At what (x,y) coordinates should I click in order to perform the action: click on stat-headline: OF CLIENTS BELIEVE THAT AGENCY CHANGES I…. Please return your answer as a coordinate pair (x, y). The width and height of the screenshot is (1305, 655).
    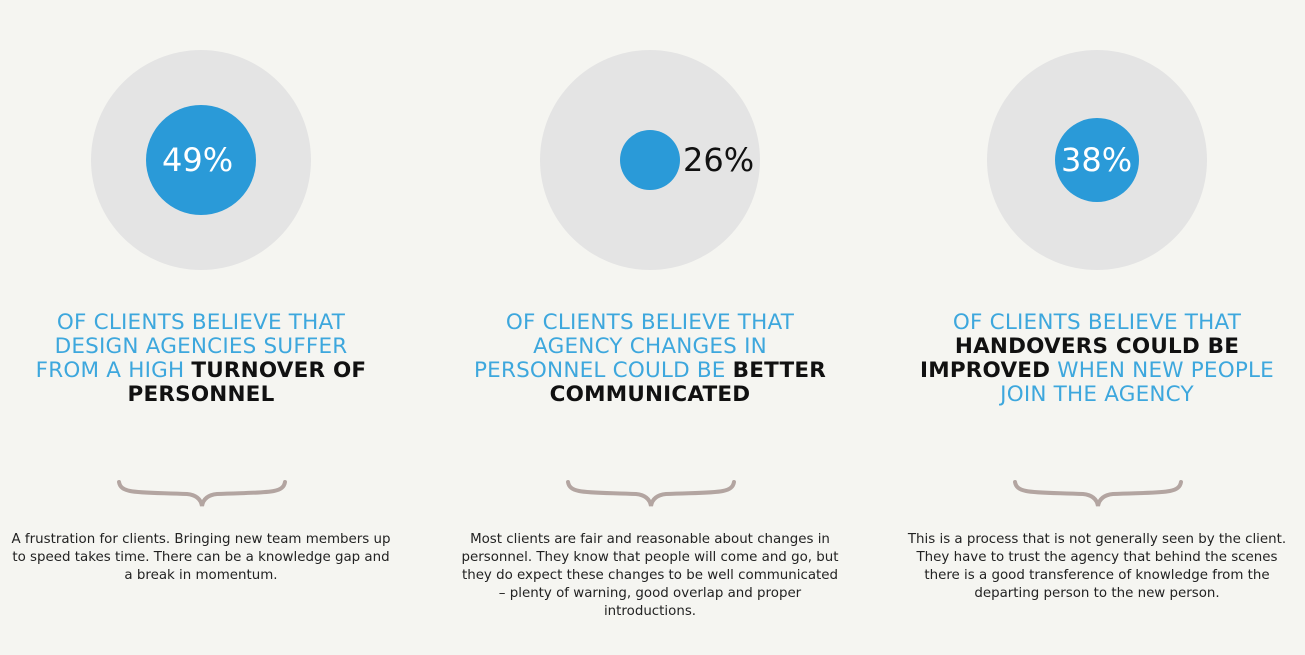
    Looking at the image, I should click on (650, 359).